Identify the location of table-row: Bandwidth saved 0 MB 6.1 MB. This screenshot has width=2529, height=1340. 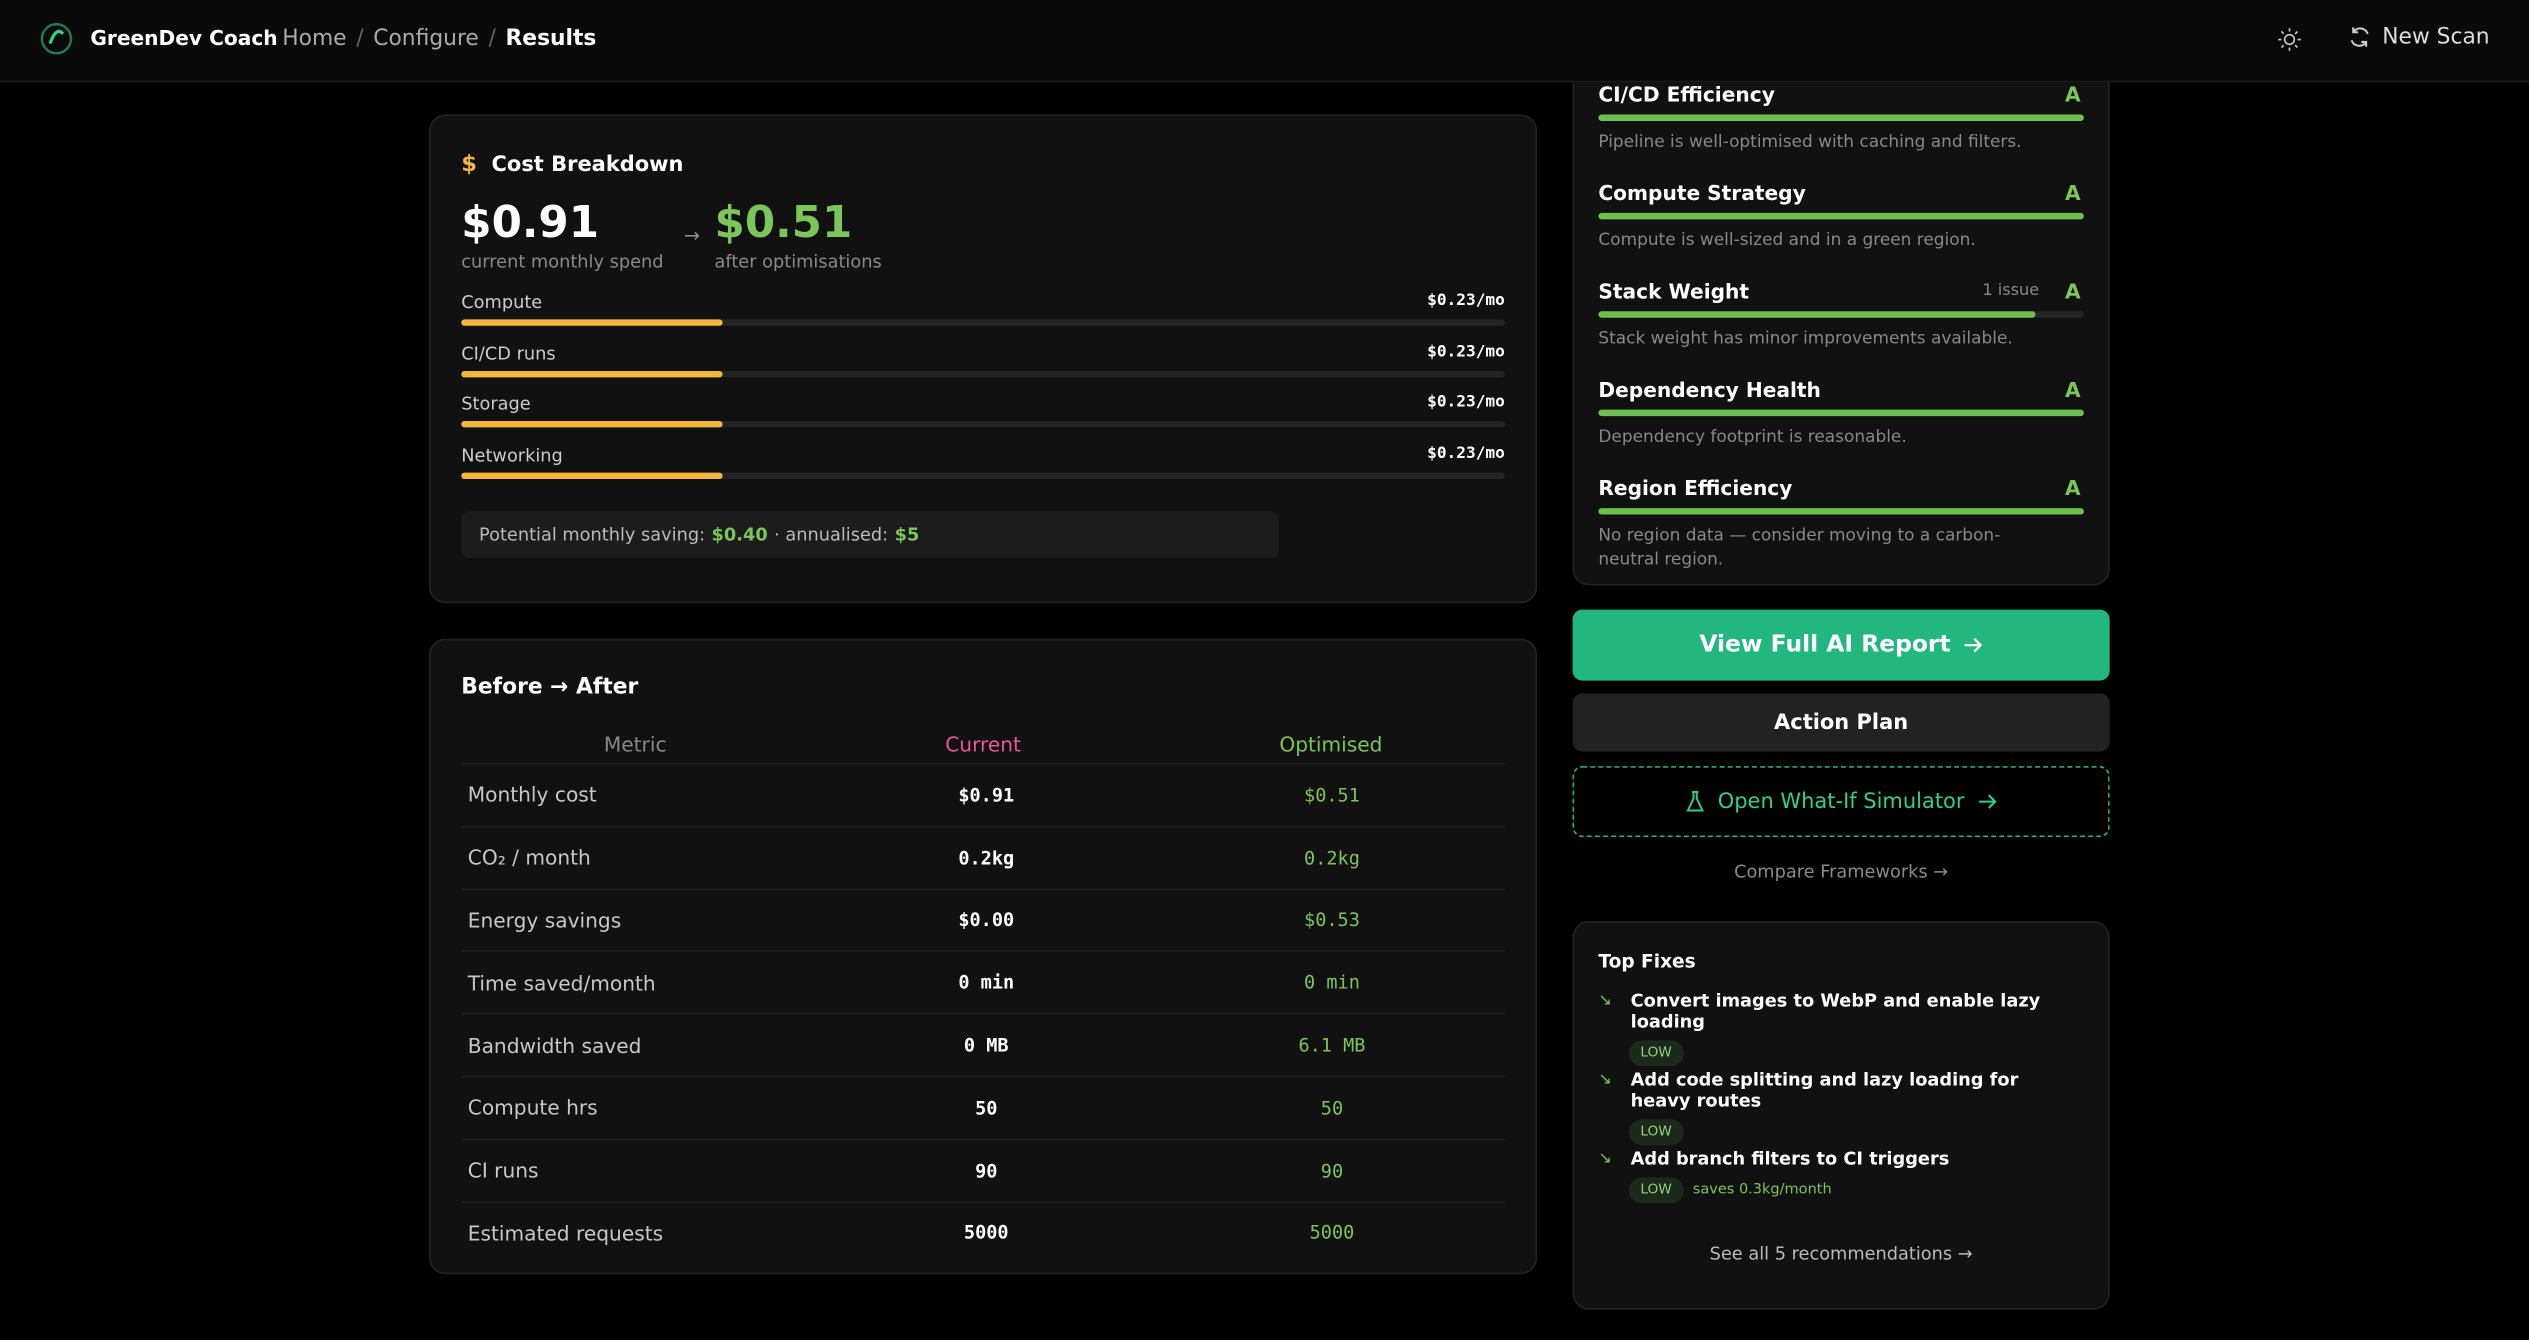
(983, 1044).